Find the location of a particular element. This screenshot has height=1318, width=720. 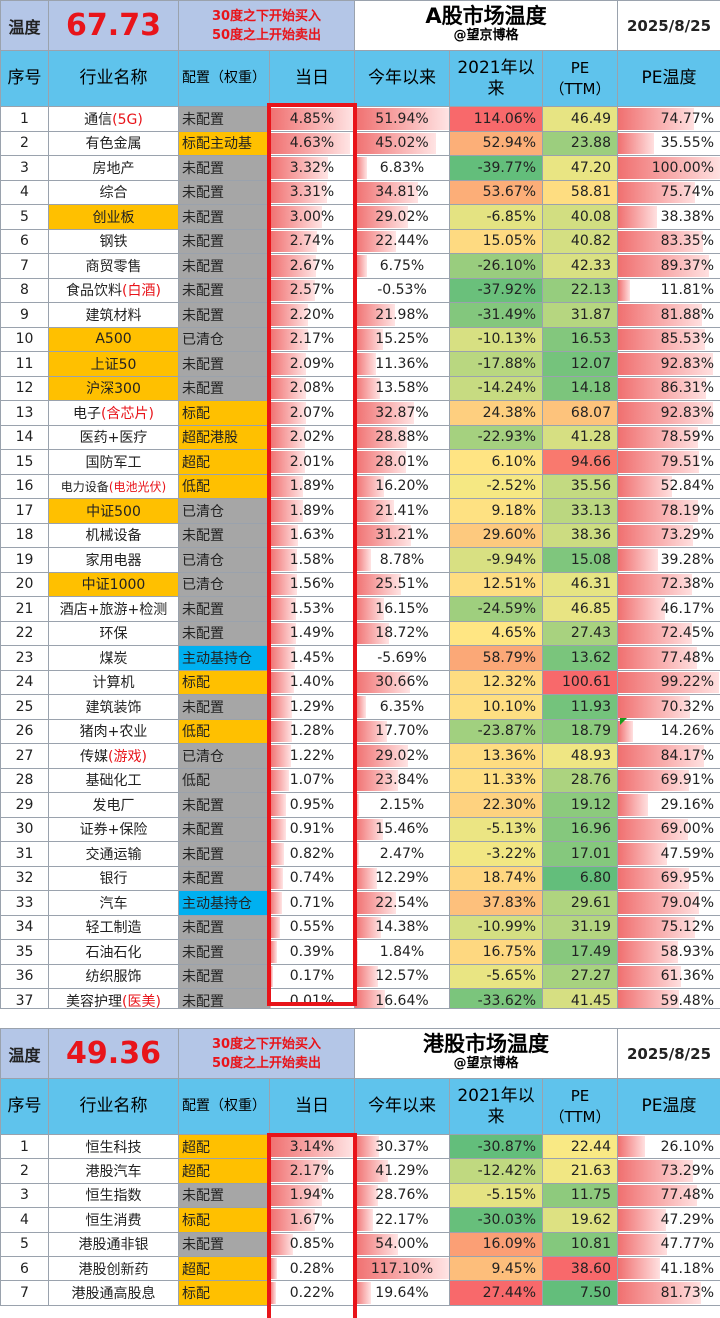

ytd-change: 22.54% is located at coordinates (402, 903).